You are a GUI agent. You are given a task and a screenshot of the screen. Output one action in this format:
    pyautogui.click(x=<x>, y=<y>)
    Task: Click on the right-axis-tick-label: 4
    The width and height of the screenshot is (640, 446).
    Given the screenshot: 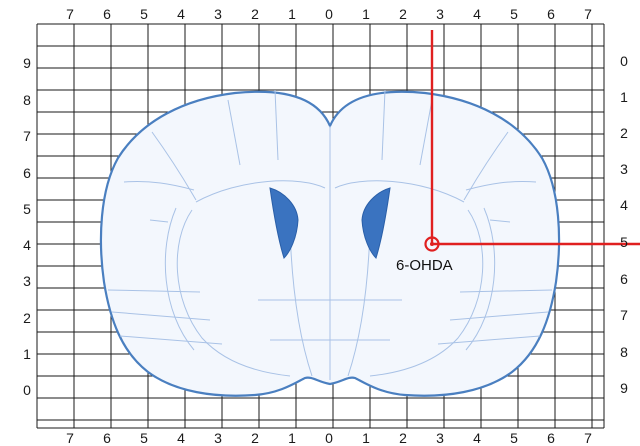 What is the action you would take?
    pyautogui.click(x=624, y=205)
    